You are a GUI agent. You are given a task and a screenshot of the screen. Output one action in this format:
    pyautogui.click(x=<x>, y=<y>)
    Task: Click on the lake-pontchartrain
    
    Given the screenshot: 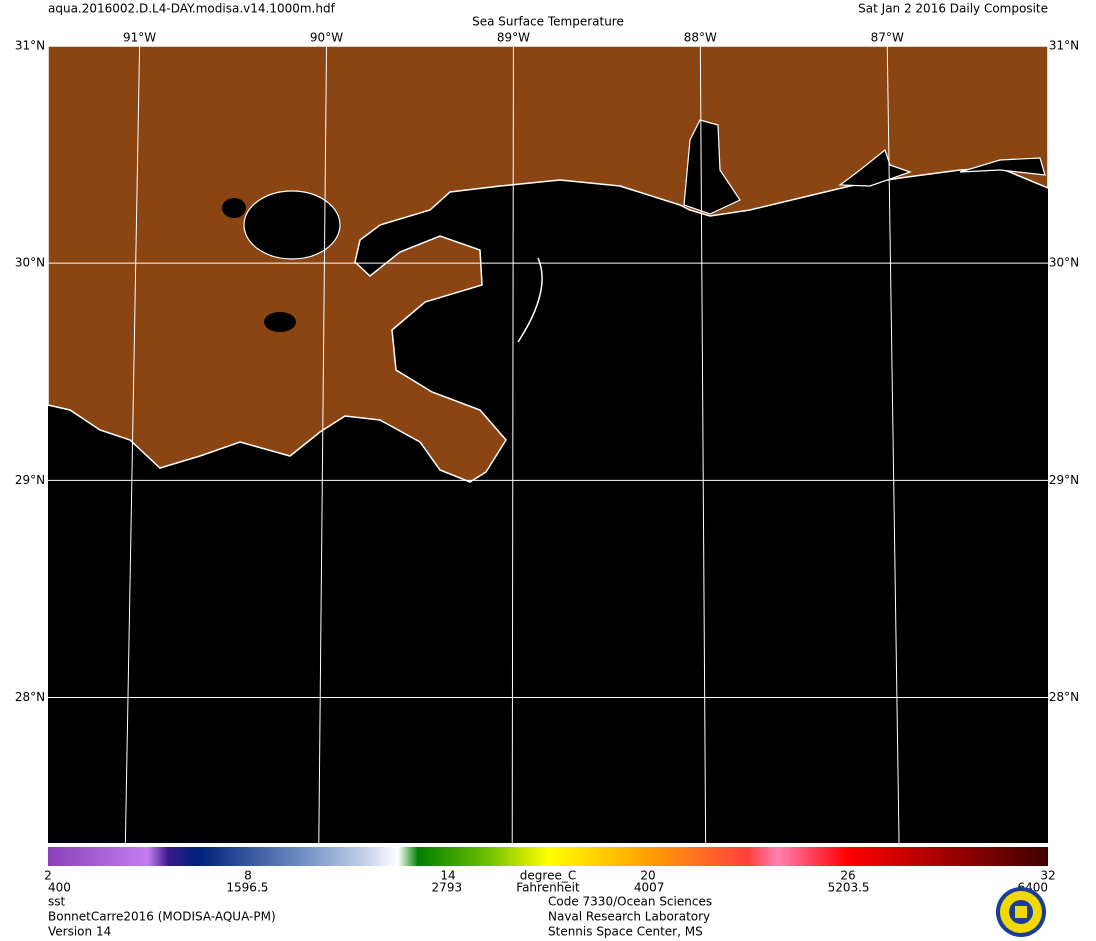 What is the action you would take?
    pyautogui.click(x=292, y=225)
    